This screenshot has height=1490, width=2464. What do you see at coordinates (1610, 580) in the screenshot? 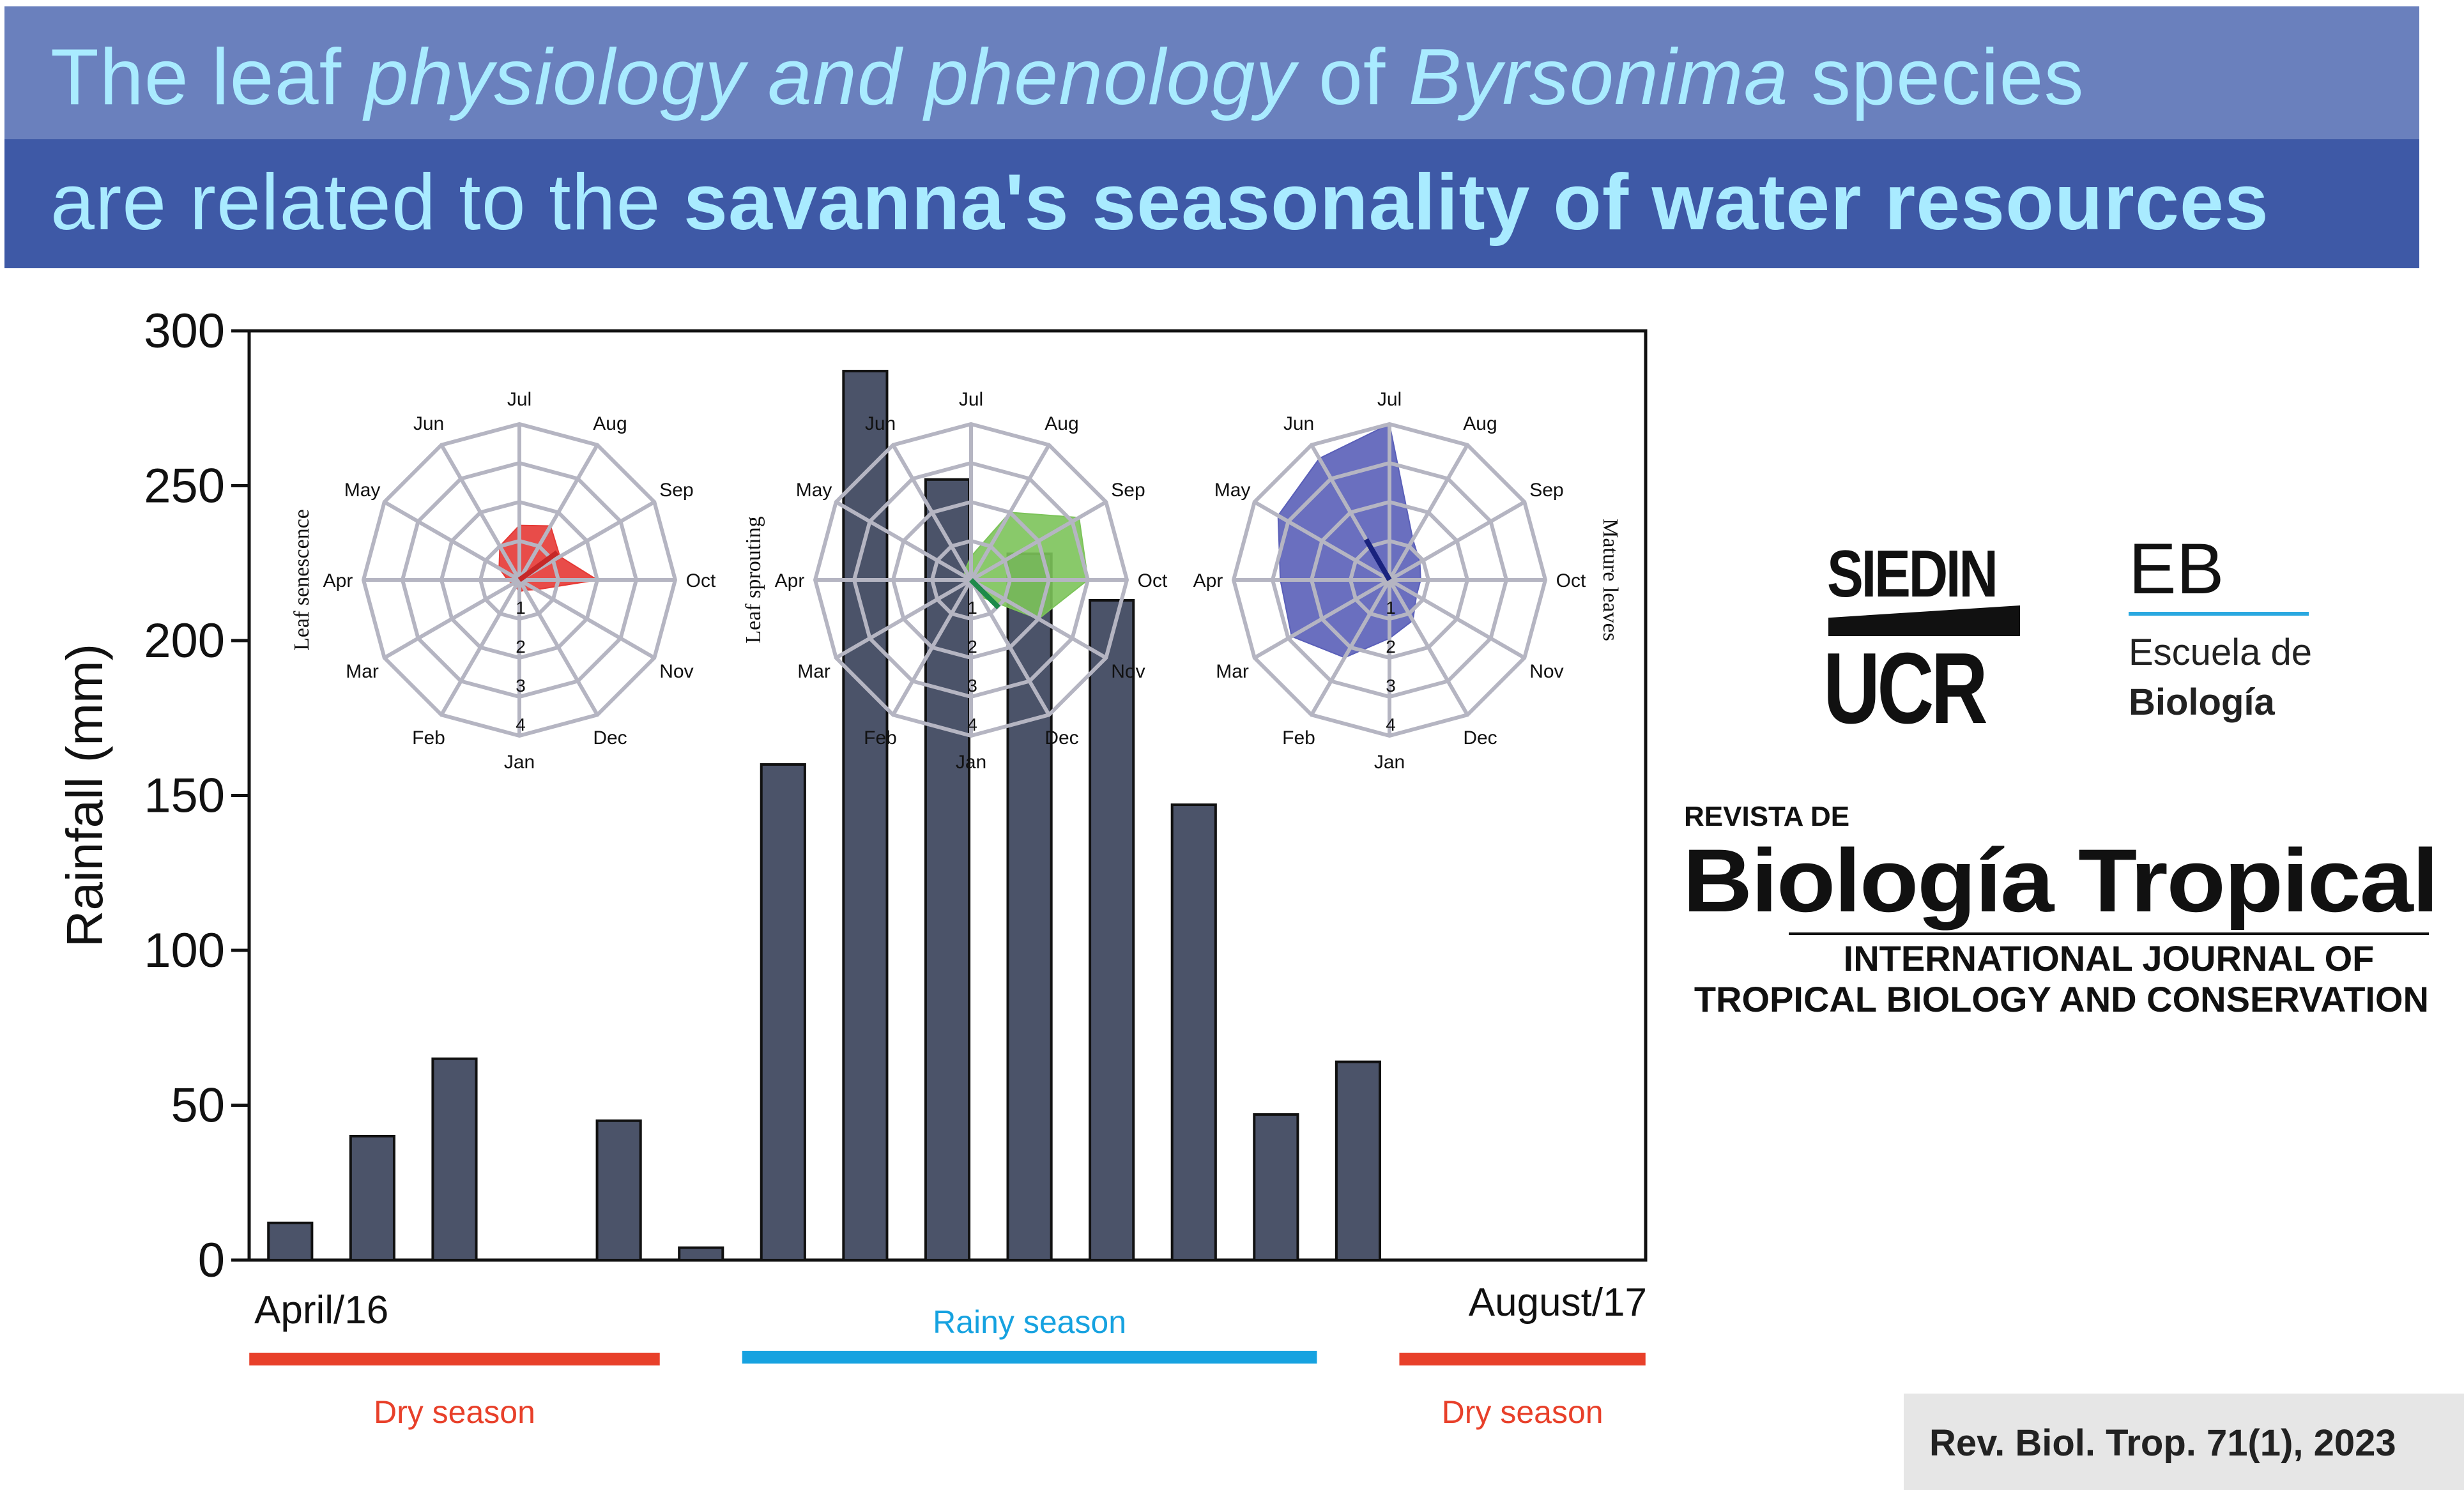
I see `radar-side-label: Mature leaves` at bounding box center [1610, 580].